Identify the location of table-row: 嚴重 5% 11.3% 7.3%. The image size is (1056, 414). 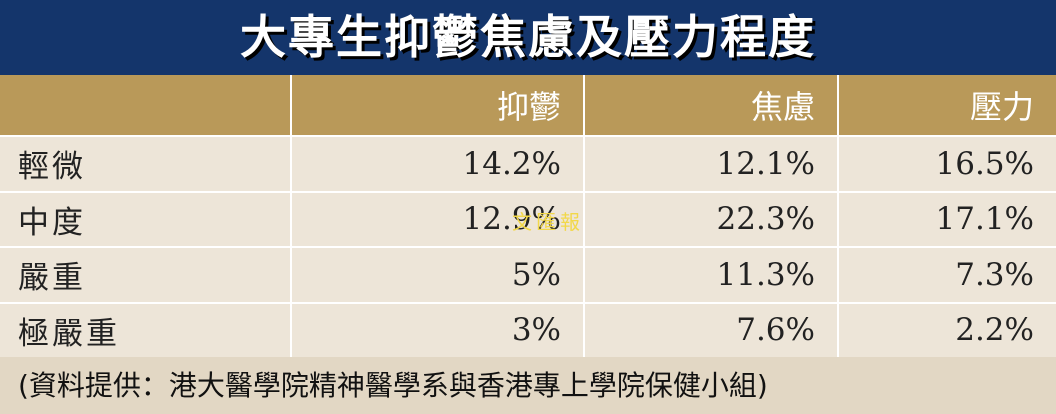
(528, 274).